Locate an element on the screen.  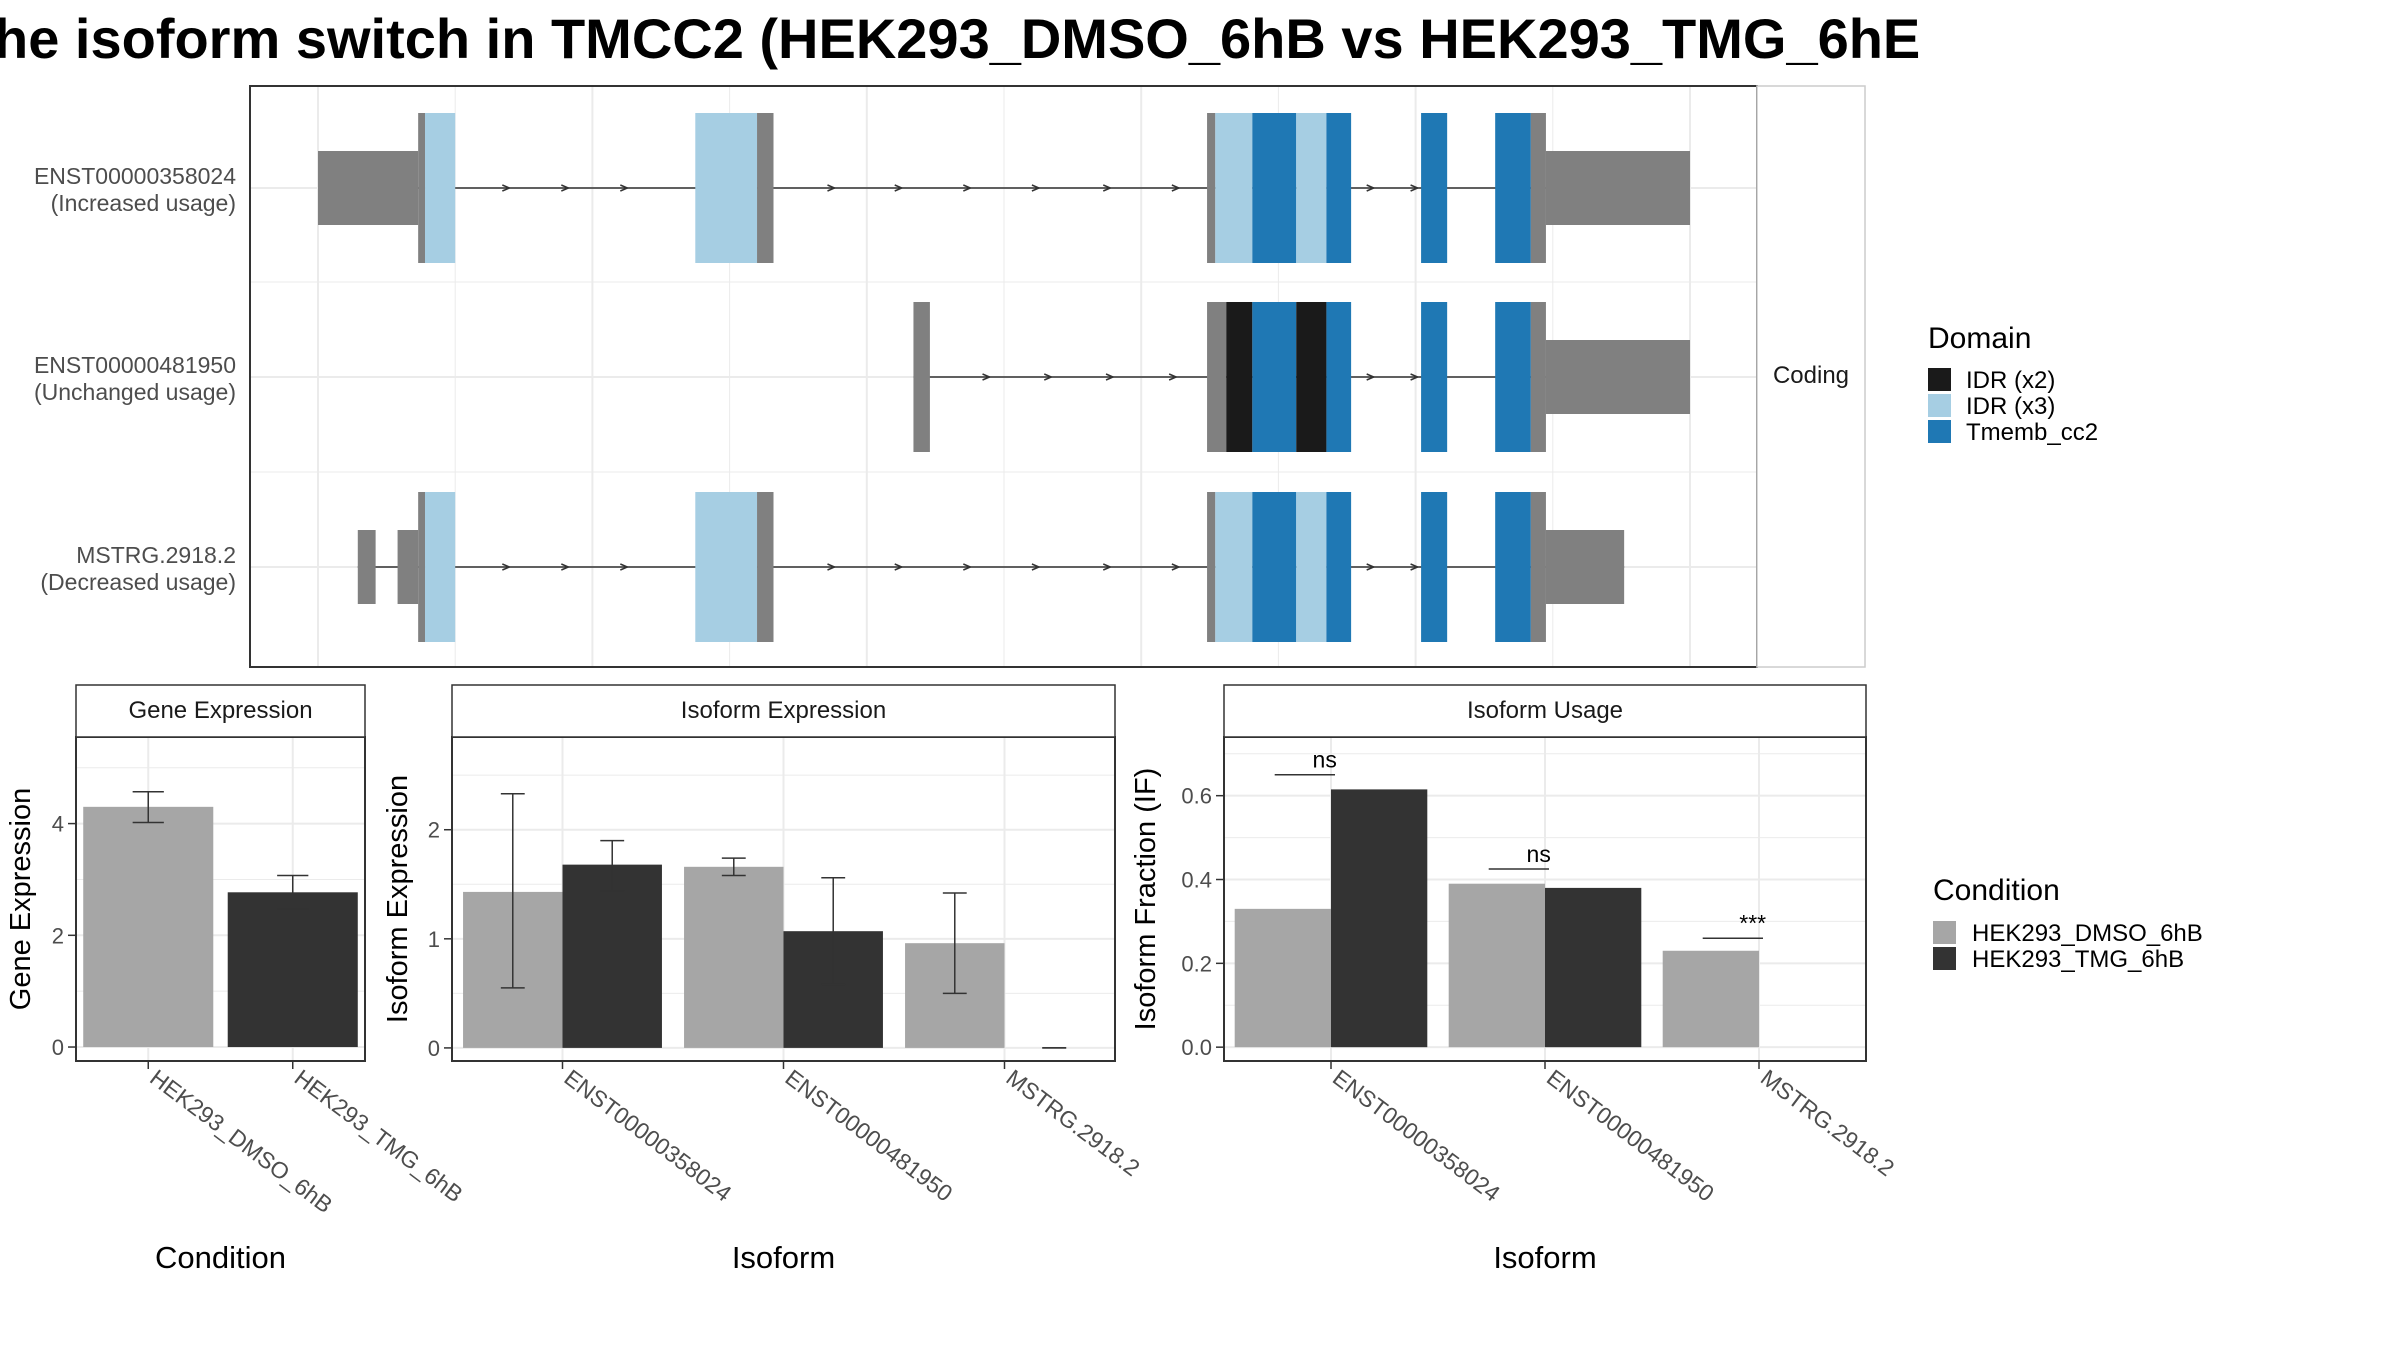
domain-legend: Domain IDR (x2)IDR (x3)Tmemb_cc2 is located at coordinates (2013, 384).